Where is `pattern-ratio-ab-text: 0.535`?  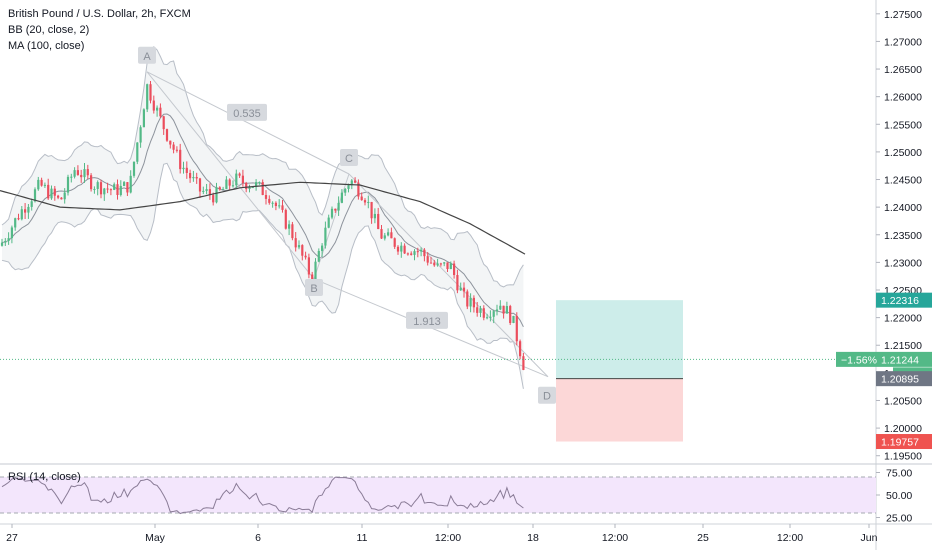
pattern-ratio-ab-text: 0.535 is located at coordinates (247, 114).